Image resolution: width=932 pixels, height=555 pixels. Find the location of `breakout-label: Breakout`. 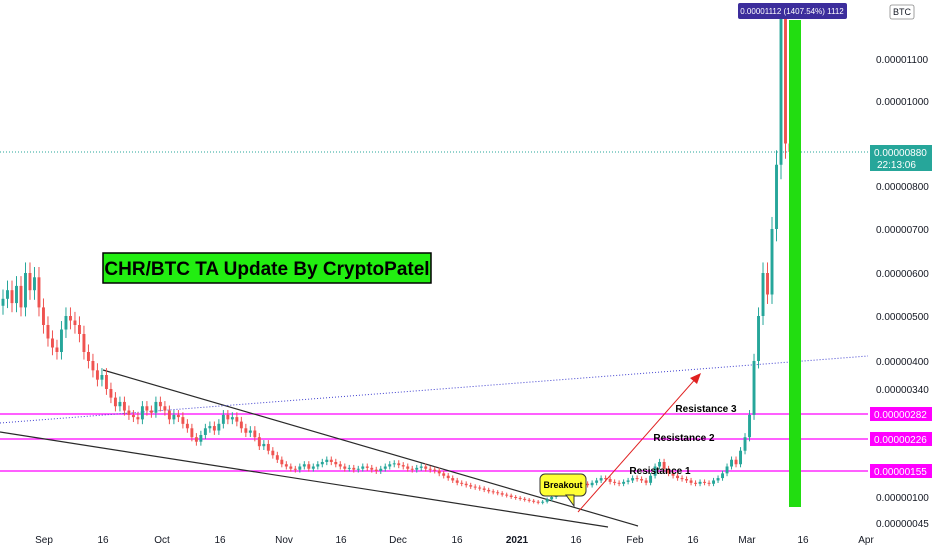

breakout-label: Breakout is located at coordinates (562, 485).